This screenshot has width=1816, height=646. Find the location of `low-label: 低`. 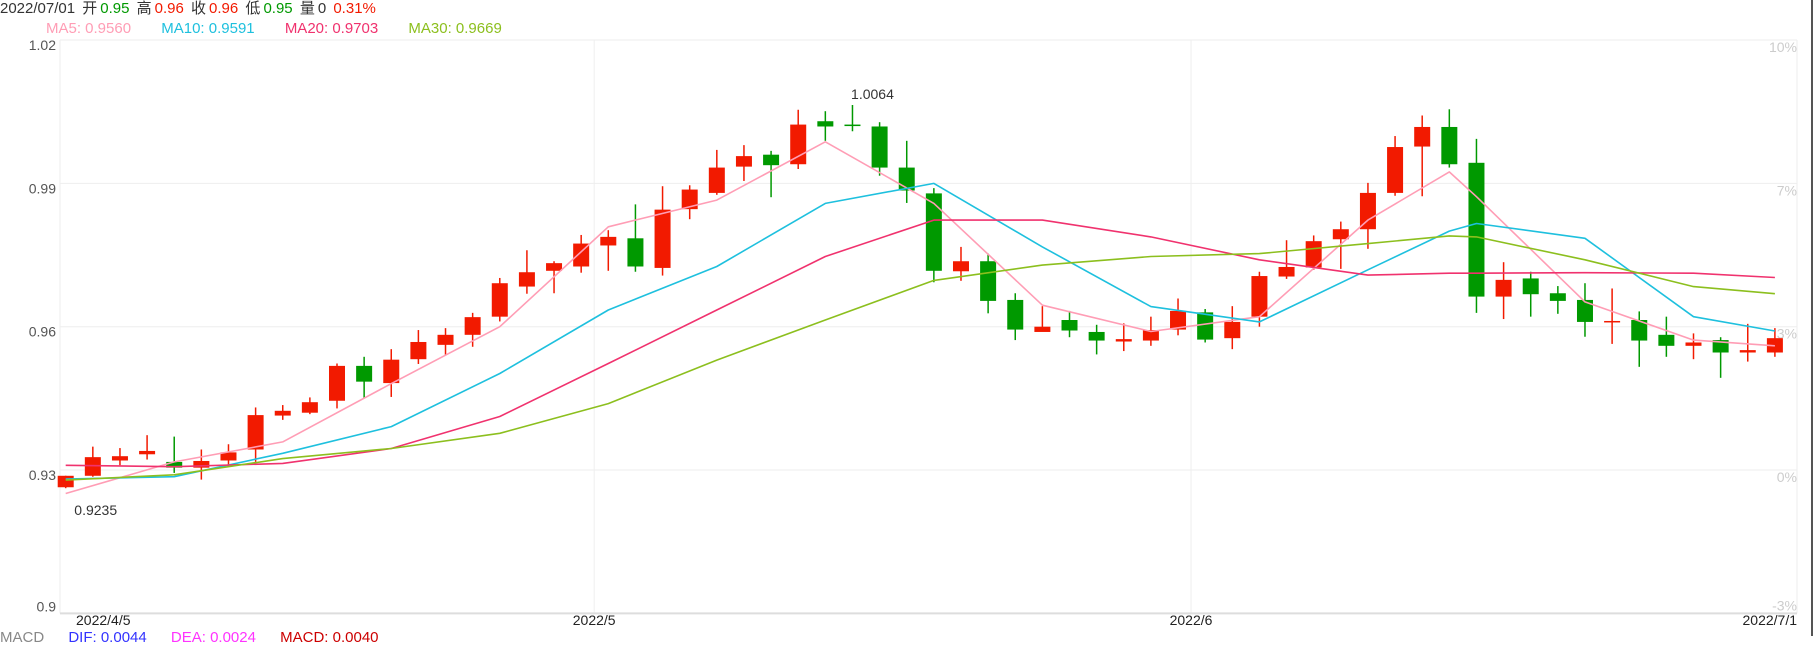

low-label: 低 is located at coordinates (253, 8).